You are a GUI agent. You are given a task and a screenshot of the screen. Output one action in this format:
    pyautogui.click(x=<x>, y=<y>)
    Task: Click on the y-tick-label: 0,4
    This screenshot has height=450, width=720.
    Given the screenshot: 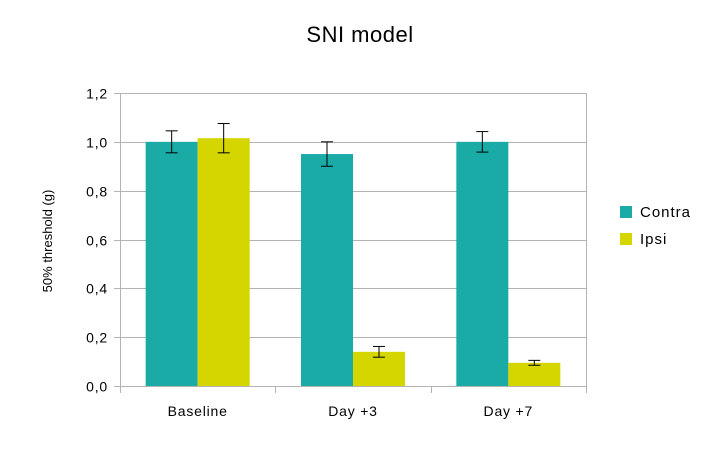 What is the action you would take?
    pyautogui.click(x=97, y=289)
    